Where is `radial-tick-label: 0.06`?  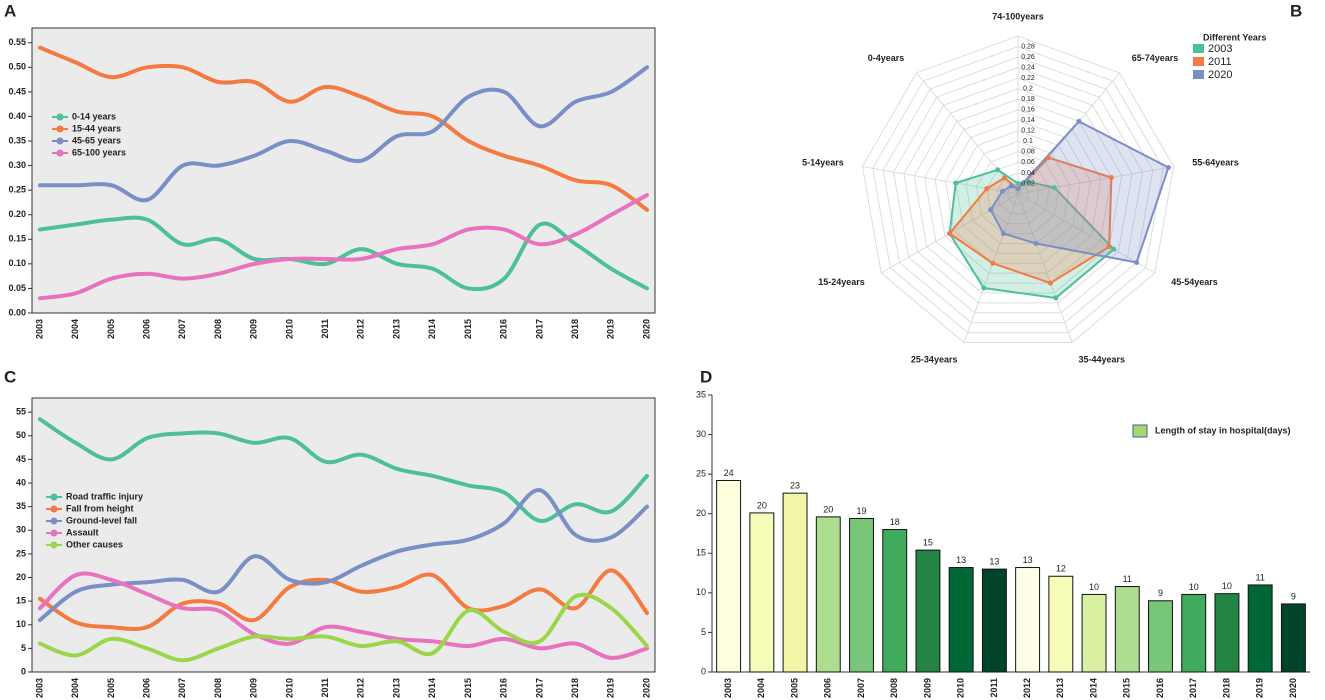
radial-tick-label: 0.06 is located at coordinates (1028, 162).